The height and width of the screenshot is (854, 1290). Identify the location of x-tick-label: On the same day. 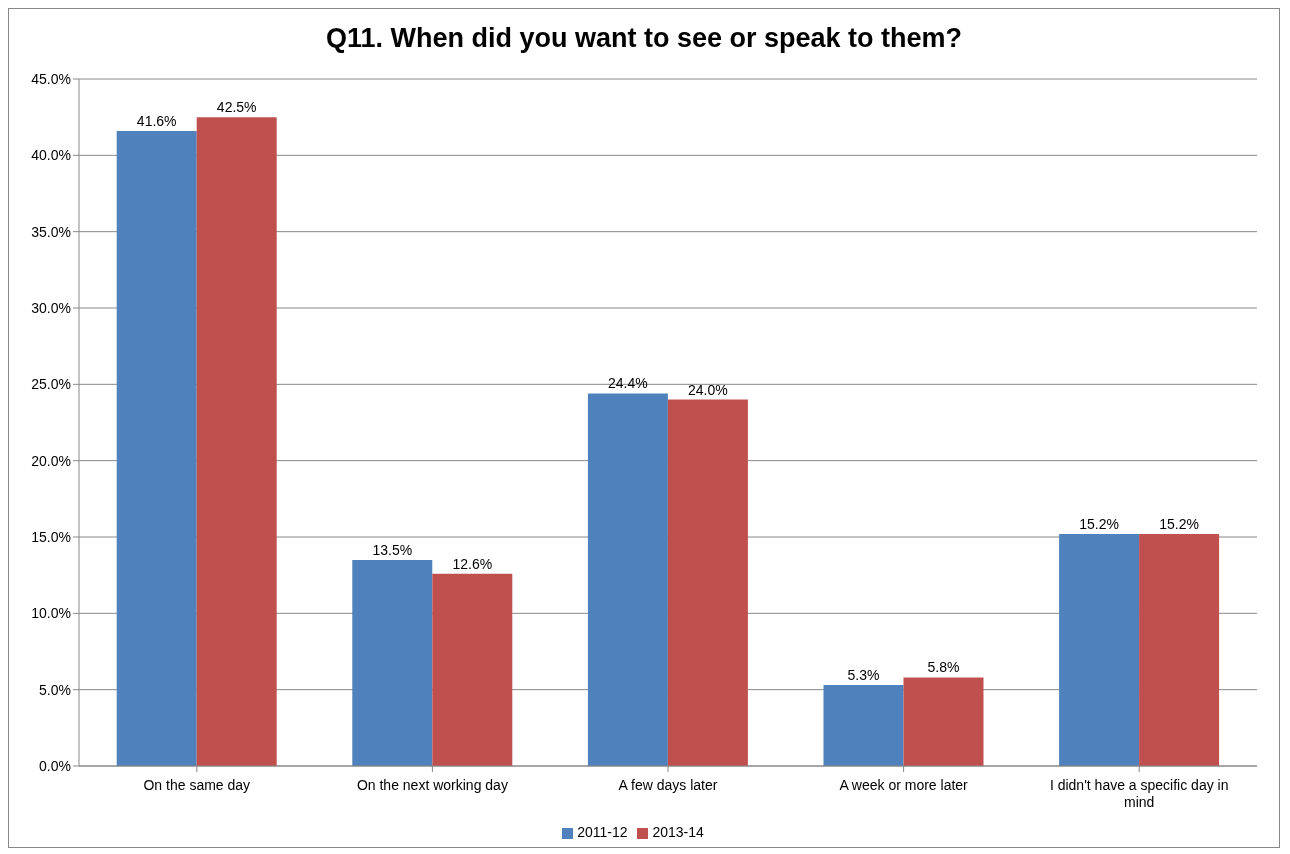
(197, 785).